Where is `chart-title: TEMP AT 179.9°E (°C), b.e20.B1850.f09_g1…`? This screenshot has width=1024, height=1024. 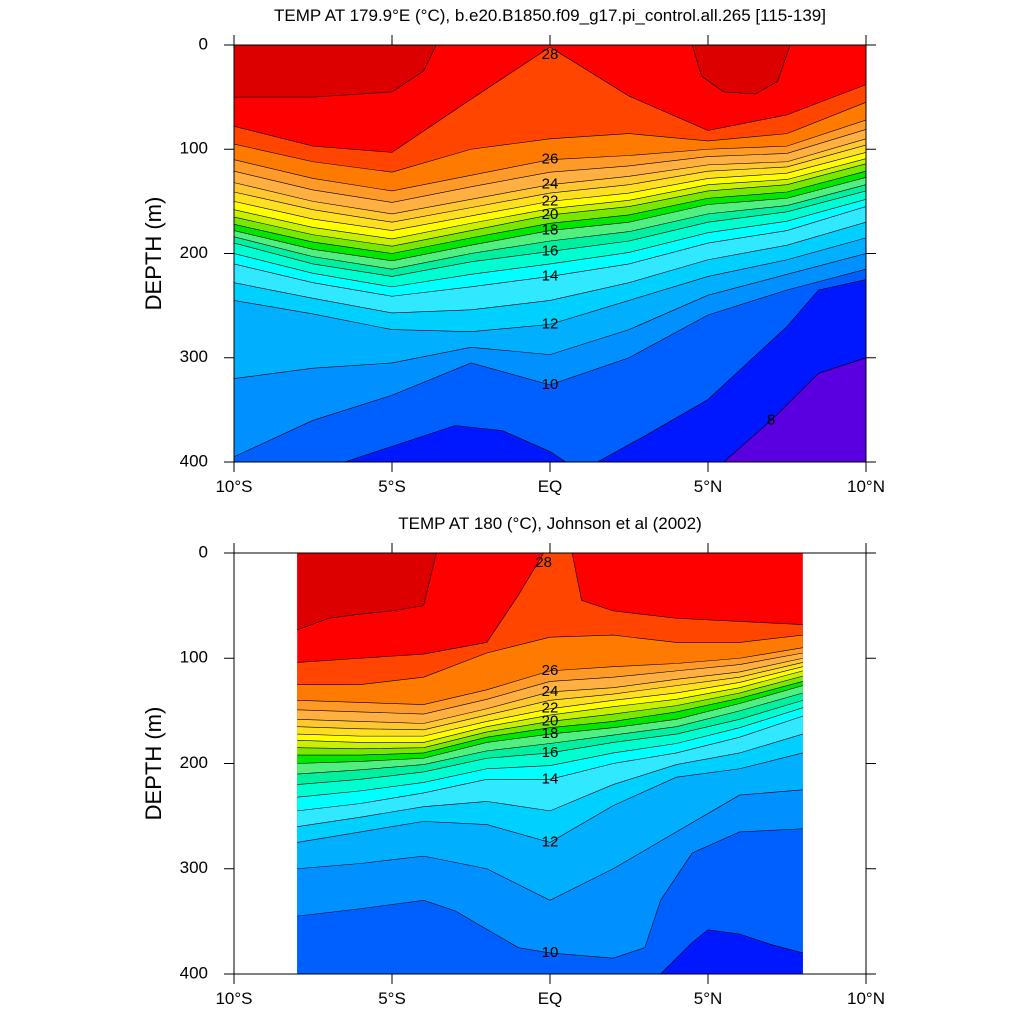 chart-title: TEMP AT 179.9°E (°C), b.e20.B1850.f09_g1… is located at coordinates (550, 15).